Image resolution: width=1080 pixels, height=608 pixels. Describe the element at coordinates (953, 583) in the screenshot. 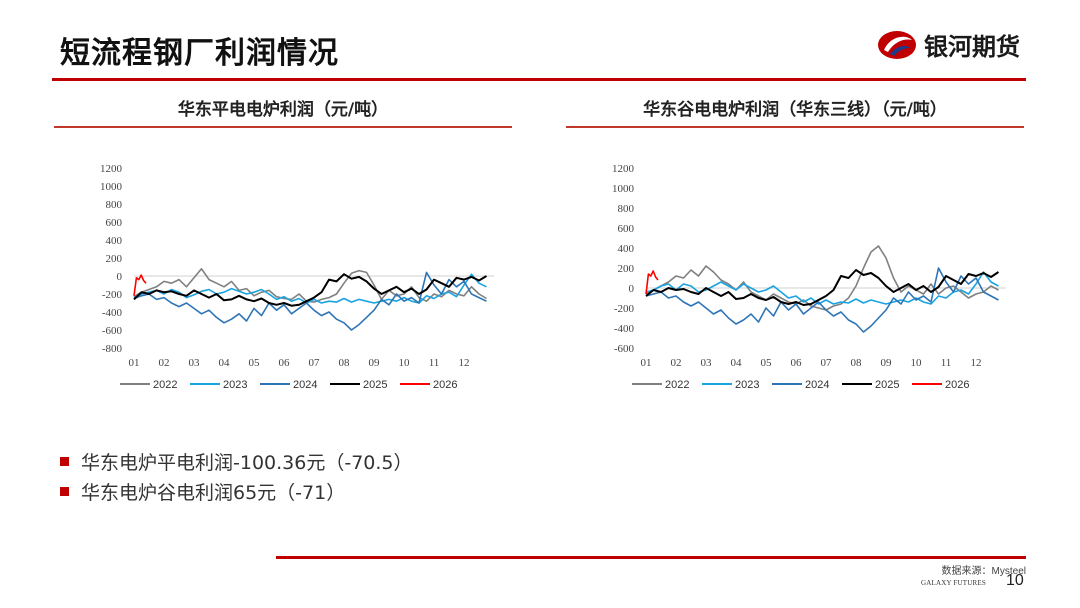

I see `company-name: GALAXY FUTURES` at that location.